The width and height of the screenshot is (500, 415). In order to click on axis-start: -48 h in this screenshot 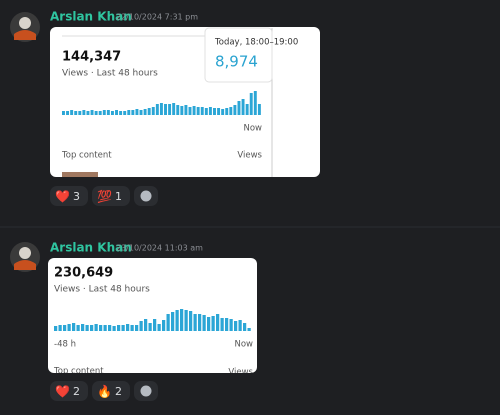, I will do `click(65, 345)`.